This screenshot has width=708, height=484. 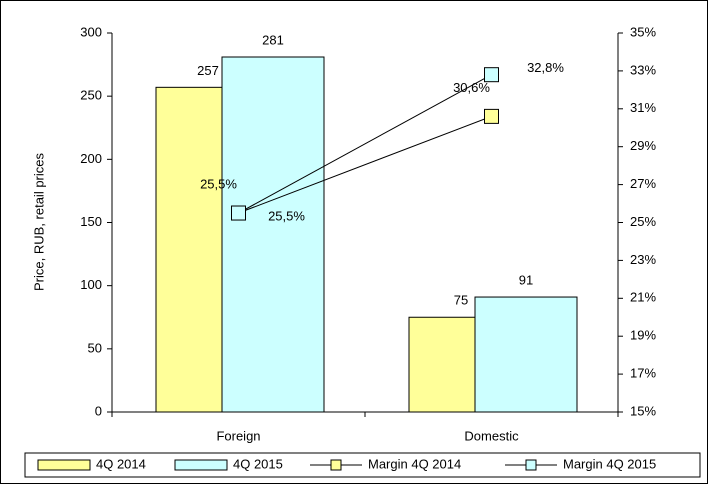 What do you see at coordinates (91, 31) in the screenshot?
I see `y-tick-label: 300` at bounding box center [91, 31].